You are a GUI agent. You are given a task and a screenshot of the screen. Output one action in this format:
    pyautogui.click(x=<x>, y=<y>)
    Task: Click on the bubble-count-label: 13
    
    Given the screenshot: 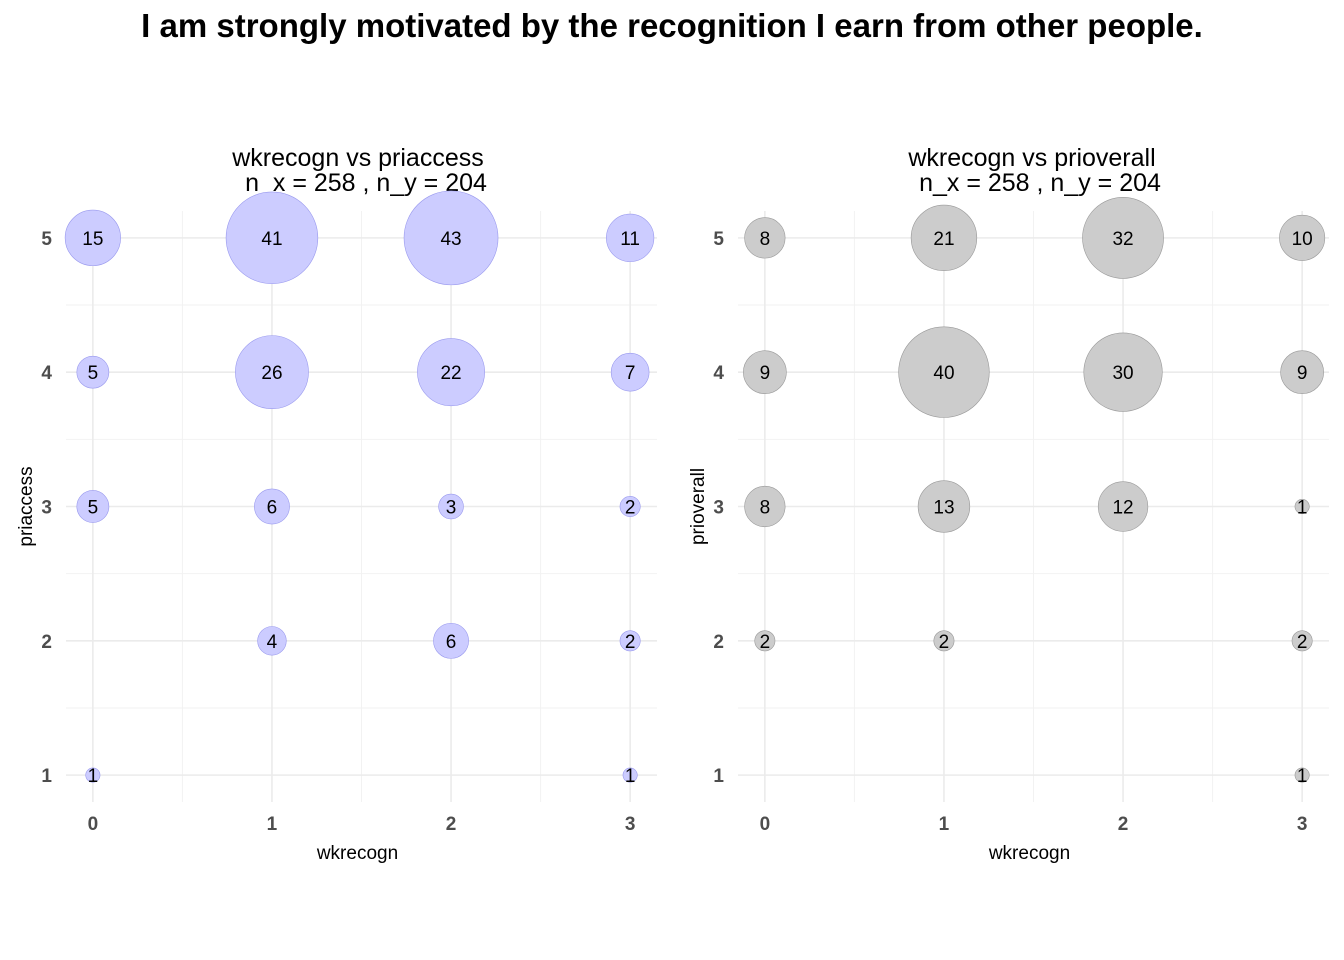 What is the action you would take?
    pyautogui.click(x=943, y=508)
    